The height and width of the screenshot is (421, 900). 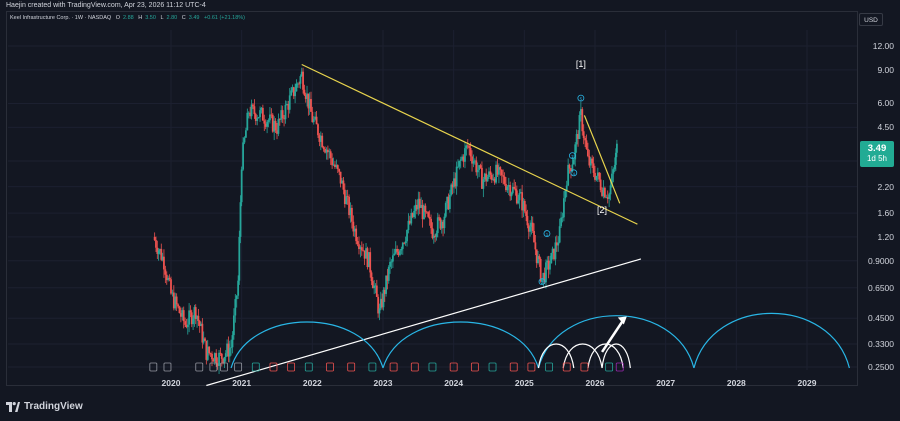 What do you see at coordinates (574, 173) in the screenshot?
I see `sub-wave-label: 4` at bounding box center [574, 173].